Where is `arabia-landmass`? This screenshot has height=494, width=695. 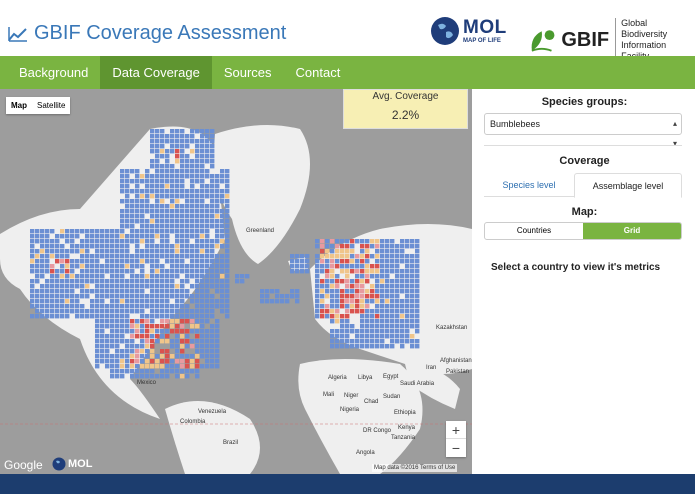
arabia-landmass is located at coordinates (432, 386).